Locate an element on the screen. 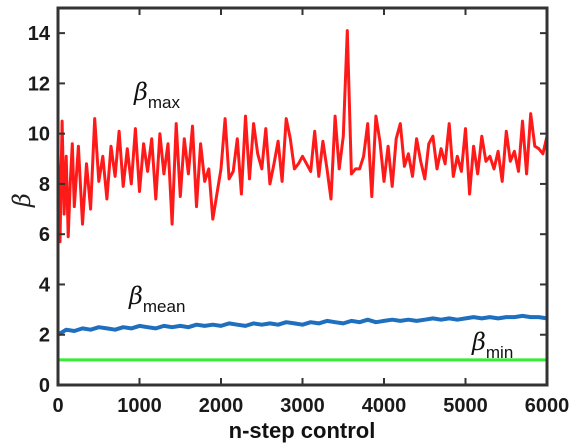 The width and height of the screenshot is (583, 444). y-tick-label: 8 is located at coordinates (44, 185).